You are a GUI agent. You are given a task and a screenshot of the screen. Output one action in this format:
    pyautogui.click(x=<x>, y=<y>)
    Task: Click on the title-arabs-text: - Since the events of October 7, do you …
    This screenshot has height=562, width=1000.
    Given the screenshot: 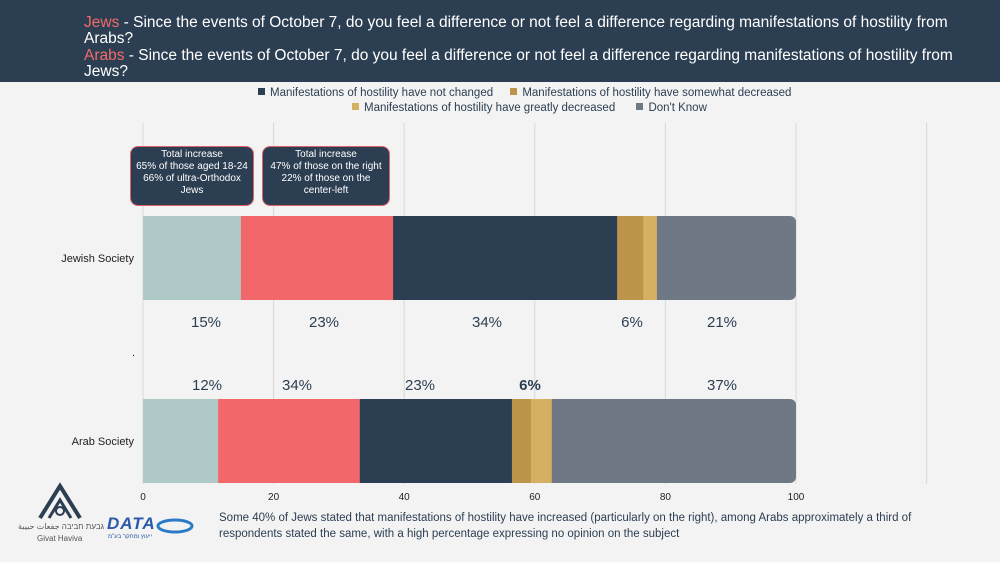 What is the action you would take?
    pyautogui.click(x=518, y=63)
    